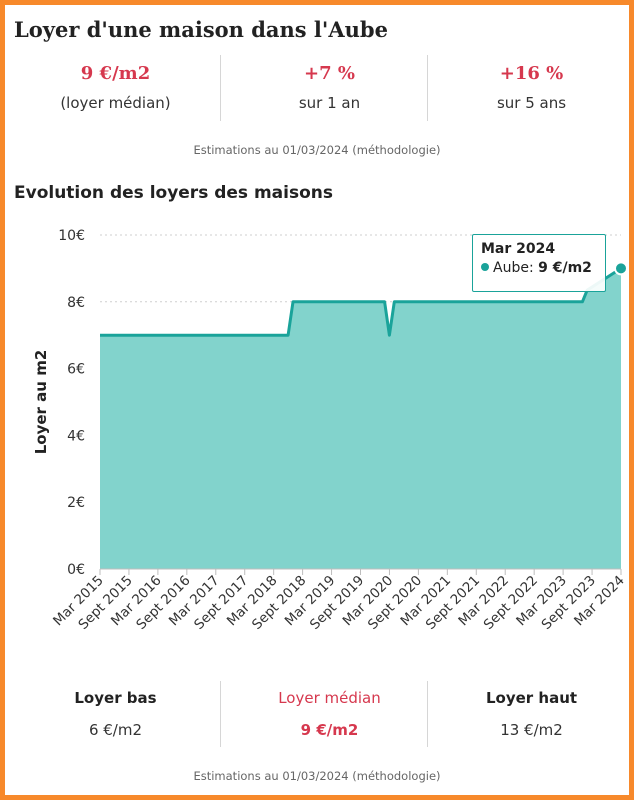 The image size is (634, 800). I want to click on chart-tooltip: Mar 2024 Aube: 9 €/m2, so click(539, 263).